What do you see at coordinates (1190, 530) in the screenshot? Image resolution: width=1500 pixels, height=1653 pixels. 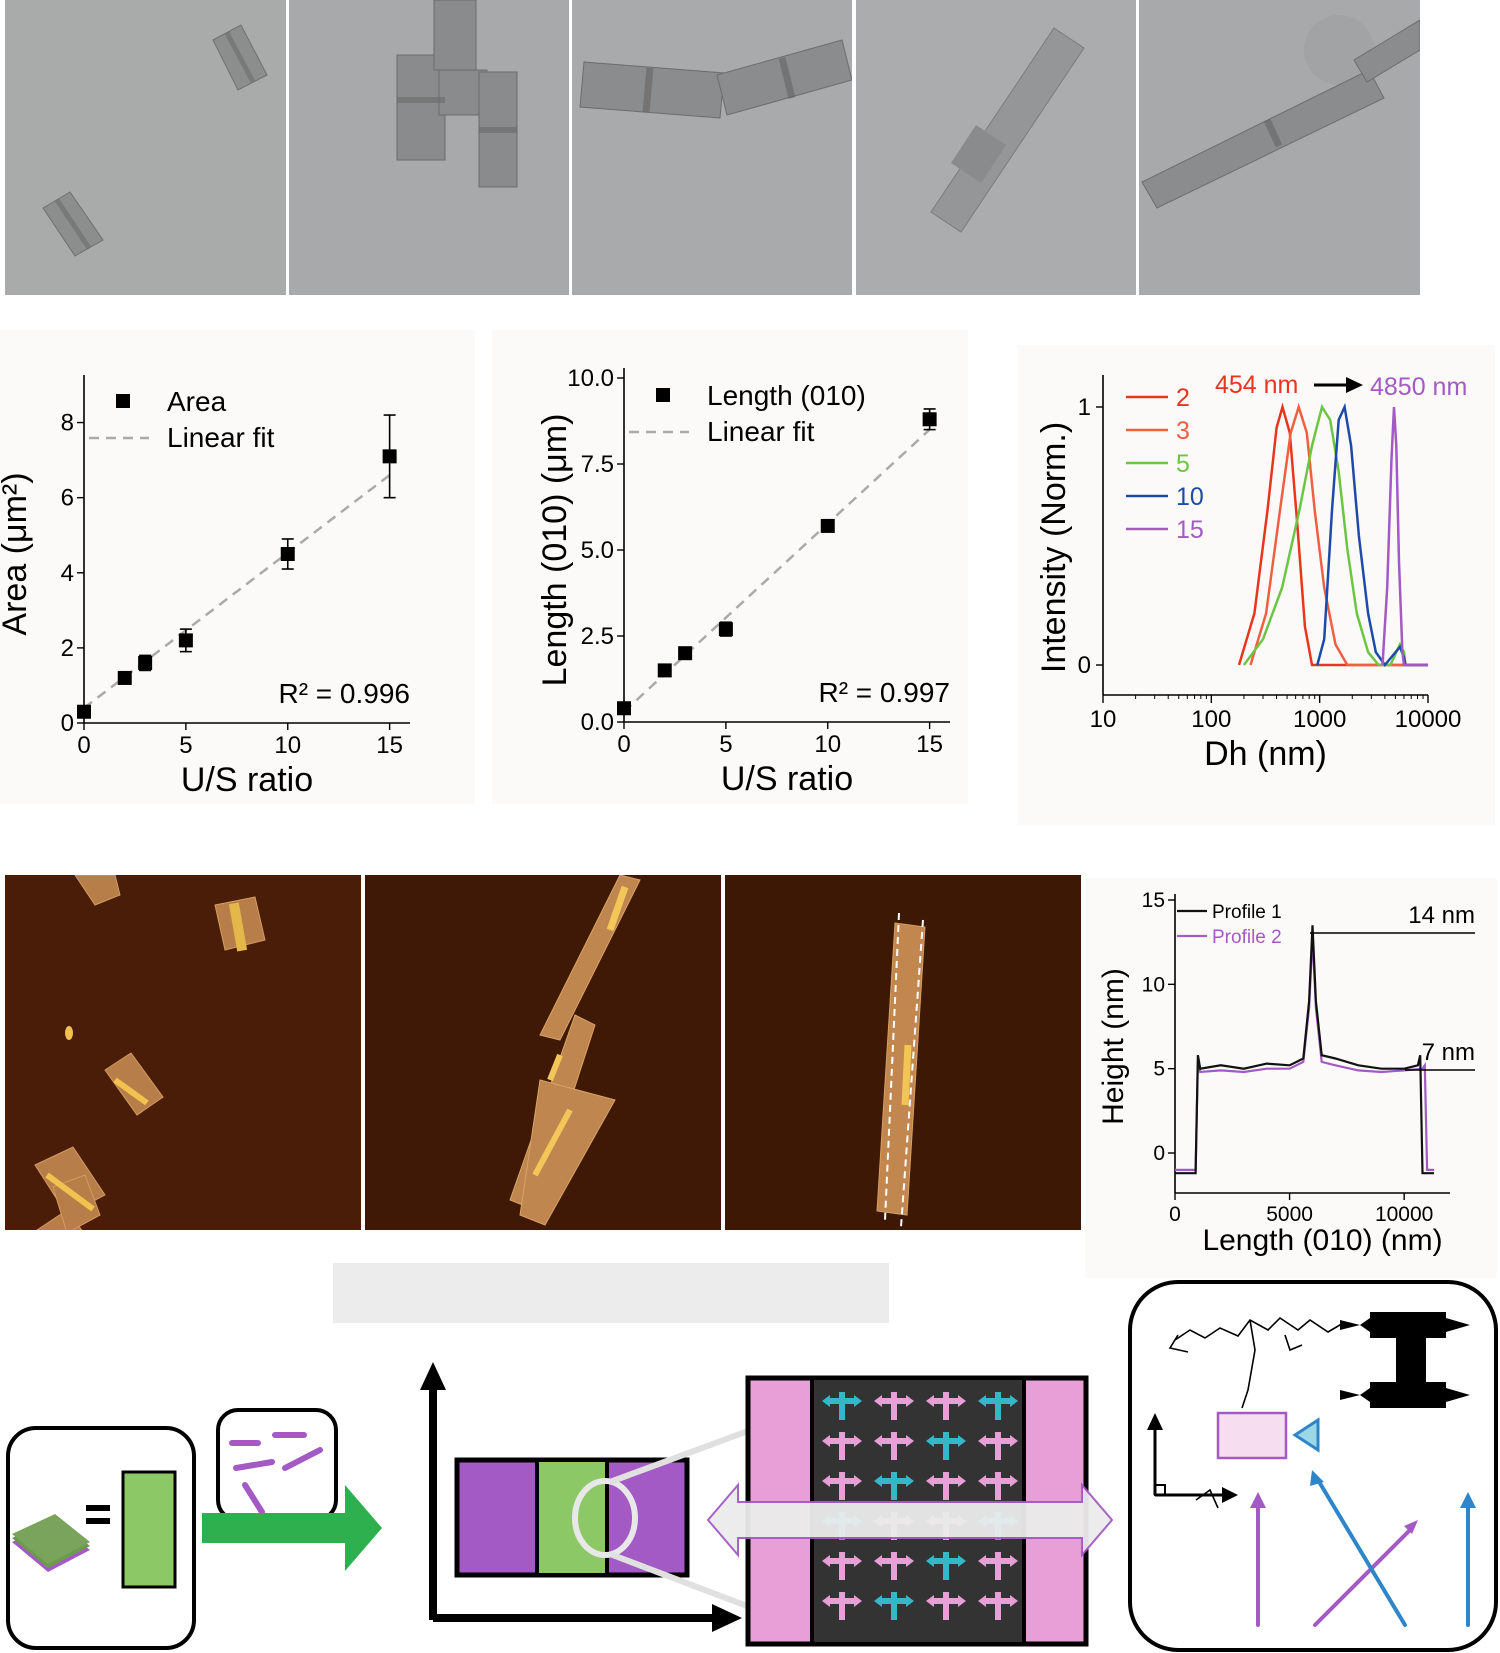 I see `legend-label: 15` at bounding box center [1190, 530].